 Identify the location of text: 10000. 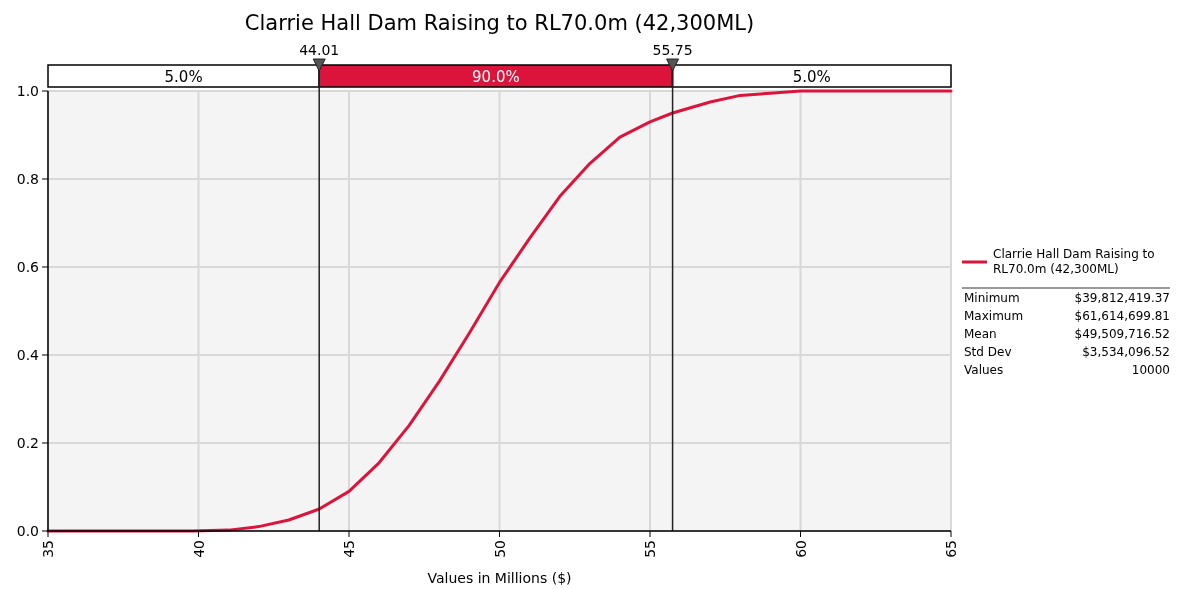
(1150, 370).